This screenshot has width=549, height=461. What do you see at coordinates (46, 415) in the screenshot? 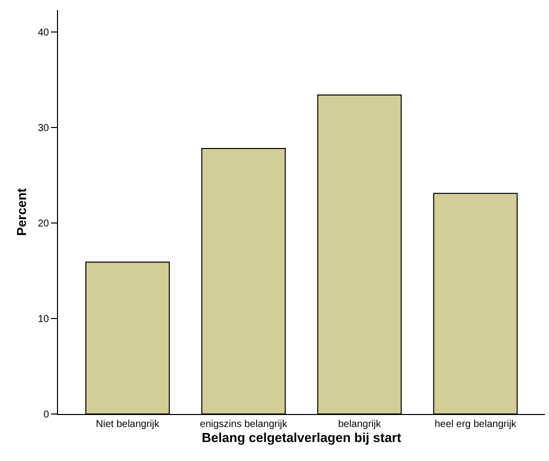
I see `y-tick-label: 0` at bounding box center [46, 415].